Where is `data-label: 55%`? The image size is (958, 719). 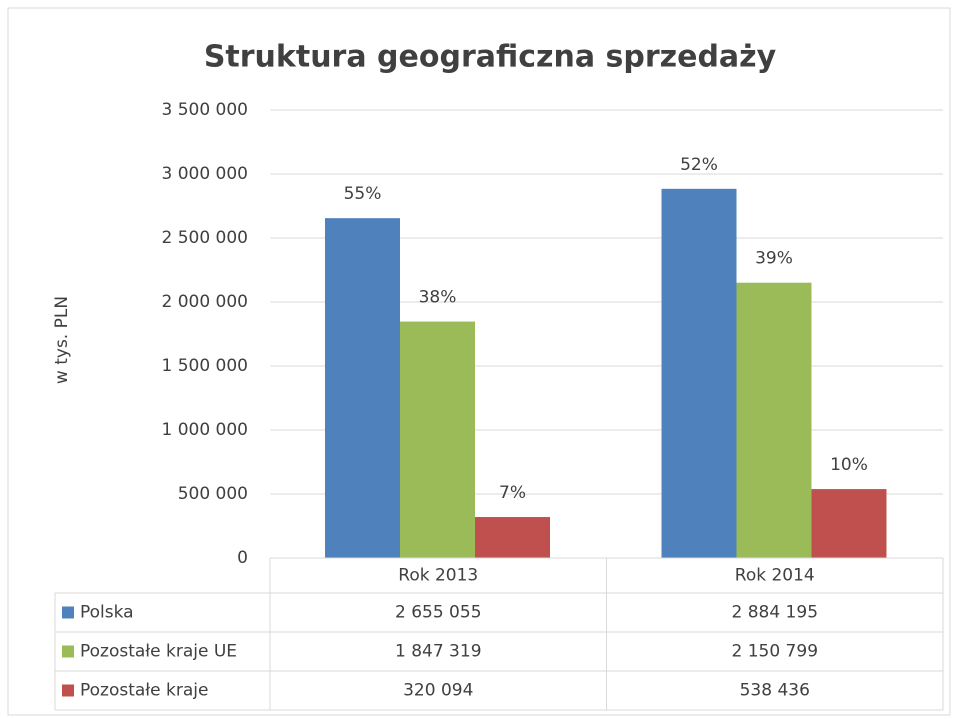 data-label: 55% is located at coordinates (363, 194).